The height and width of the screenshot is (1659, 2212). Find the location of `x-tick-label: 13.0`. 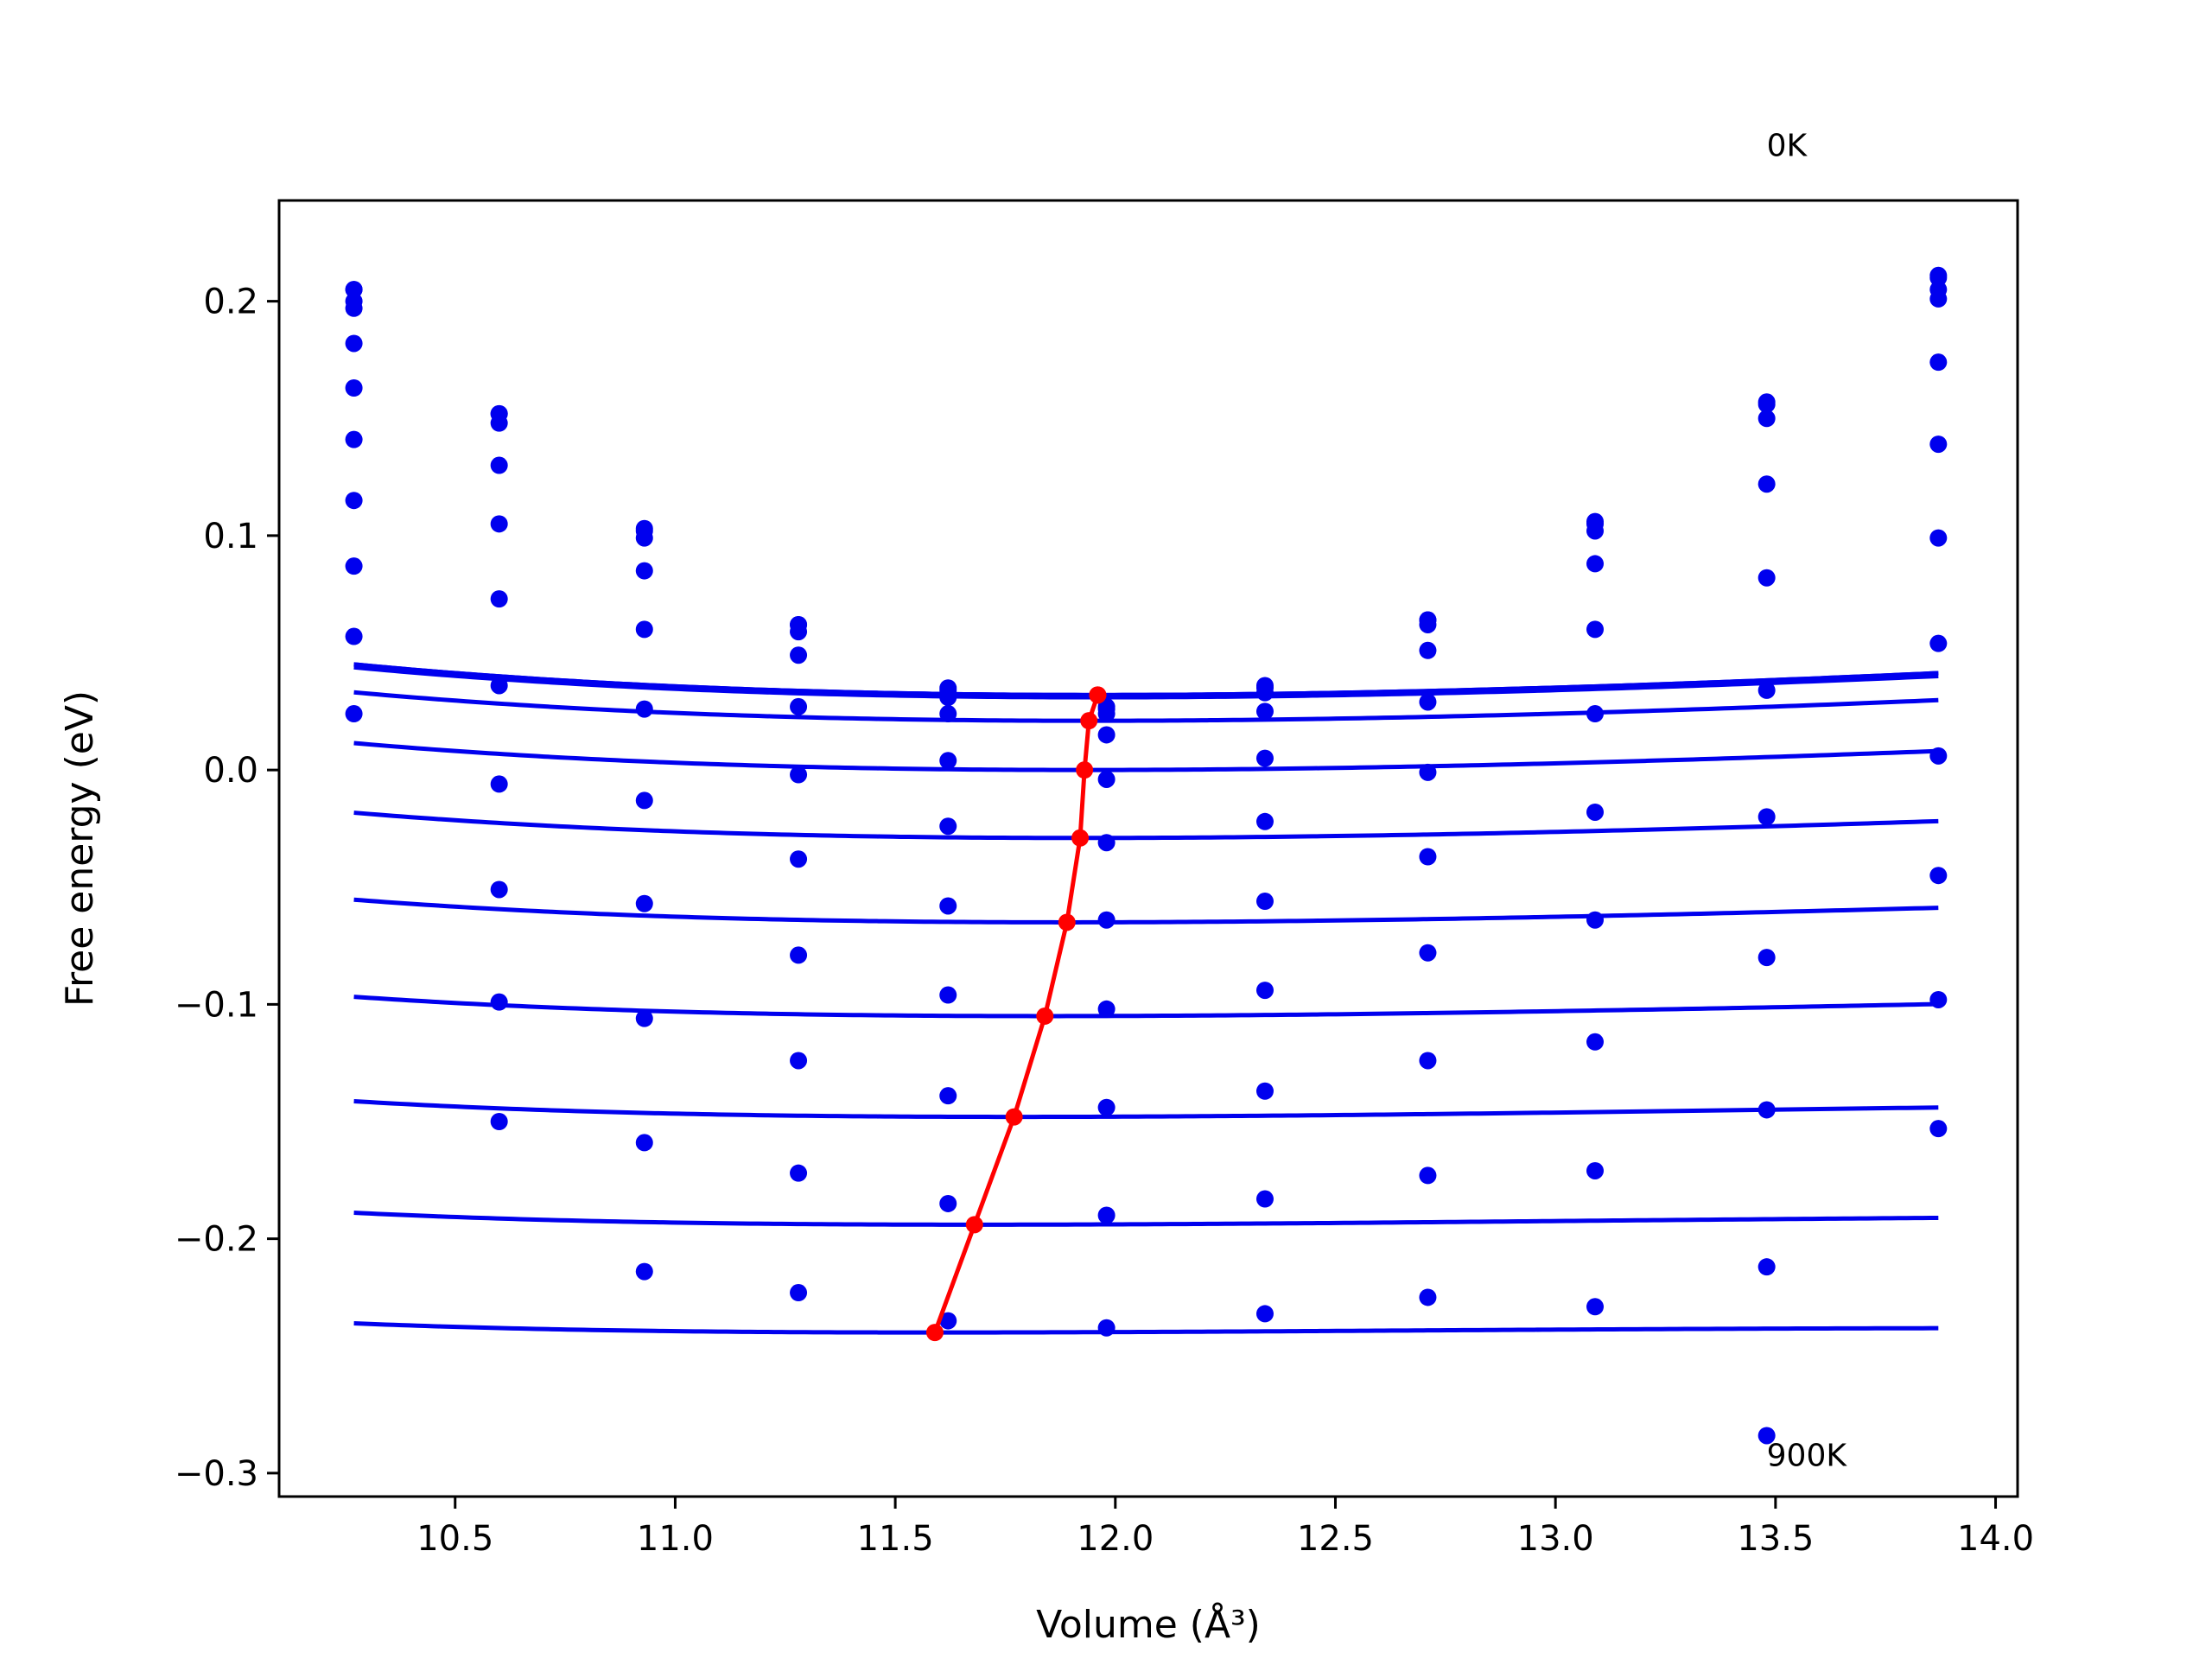

x-tick-label: 13.0 is located at coordinates (1555, 1539).